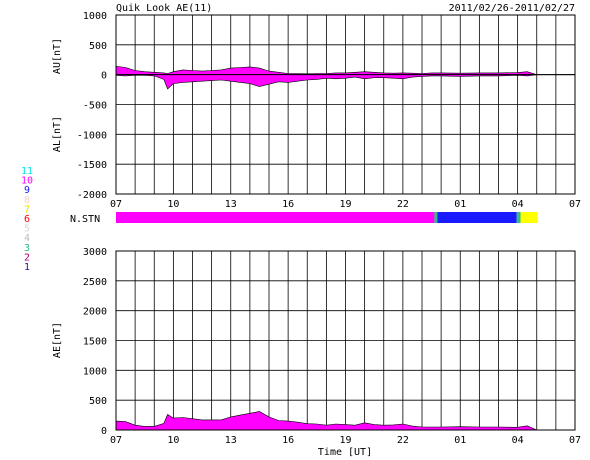  What do you see at coordinates (27, 209) in the screenshot?
I see `legend-item: 7` at bounding box center [27, 209].